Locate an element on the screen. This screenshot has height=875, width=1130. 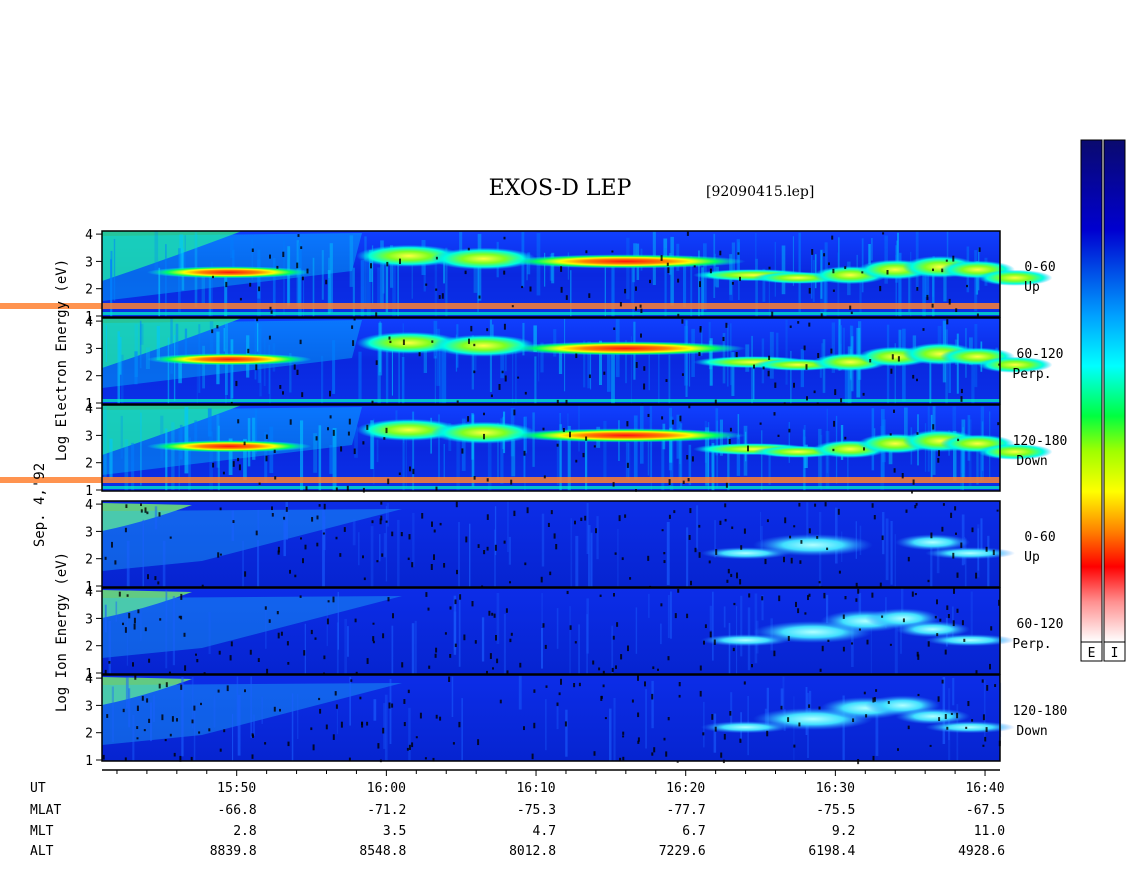
ephemeris-row-label: ALT is located at coordinates (42, 851).